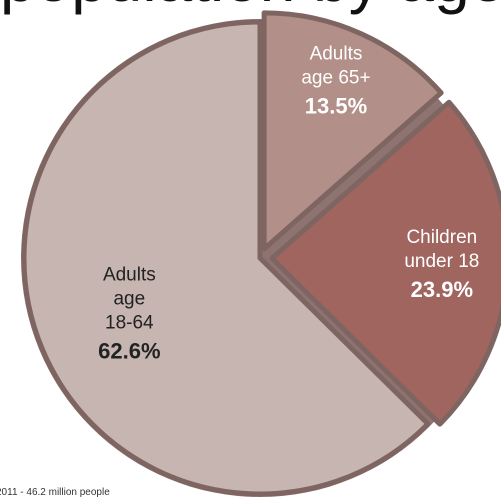  What do you see at coordinates (129, 351) in the screenshot?
I see `slice-value-label-2: 62.6%` at bounding box center [129, 351].